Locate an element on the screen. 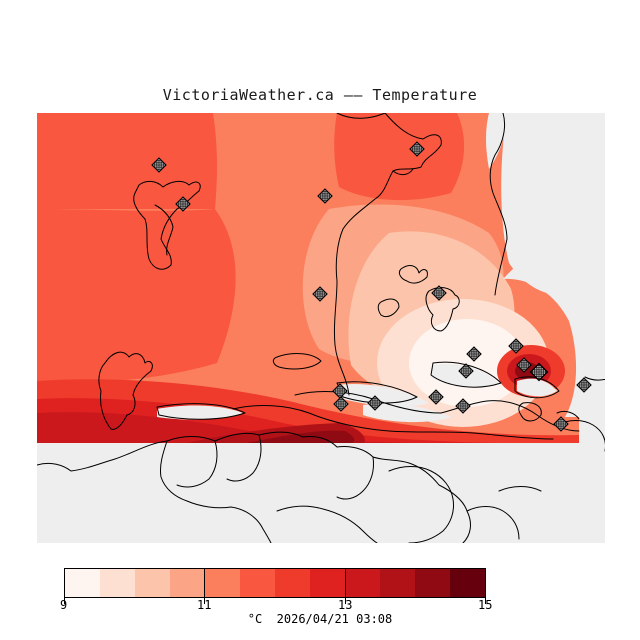  coastline-e-tip is located at coordinates (594, 378).